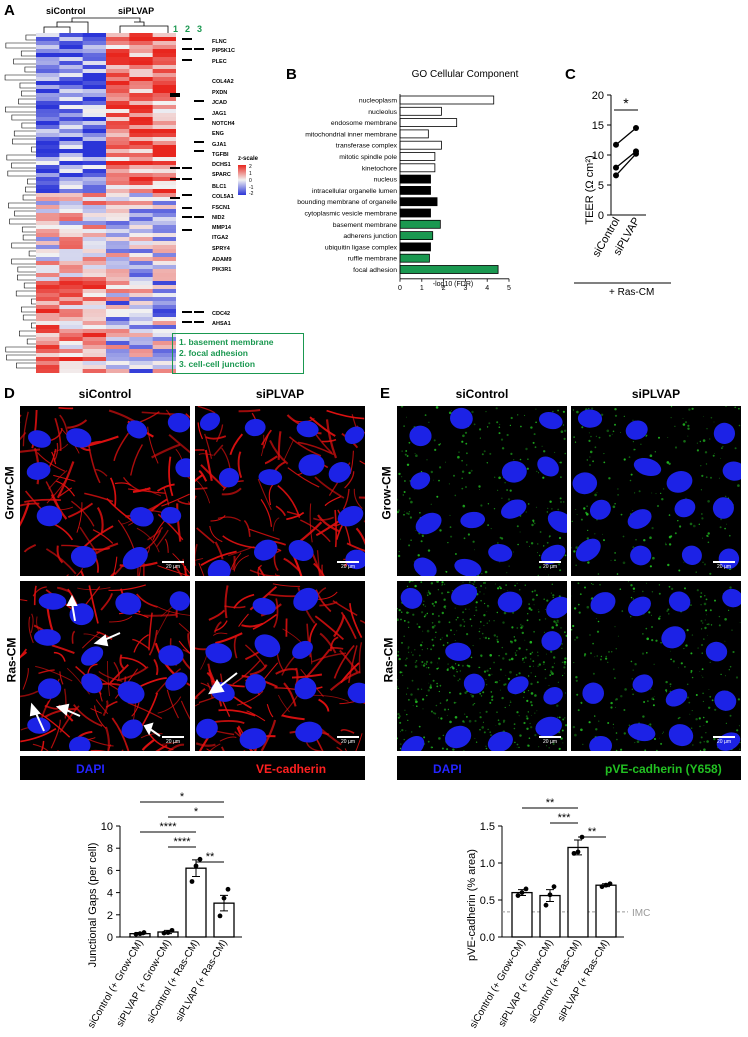 This screenshot has width=748, height=1037. Describe the element at coordinates (106, 203) in the screenshot. I see `heatmap-grid` at that location.